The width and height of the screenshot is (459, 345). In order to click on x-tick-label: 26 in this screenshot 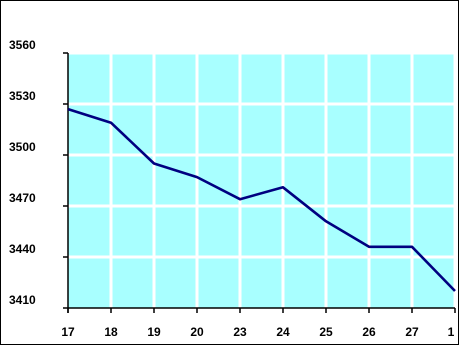, I will do `click(369, 332)`.